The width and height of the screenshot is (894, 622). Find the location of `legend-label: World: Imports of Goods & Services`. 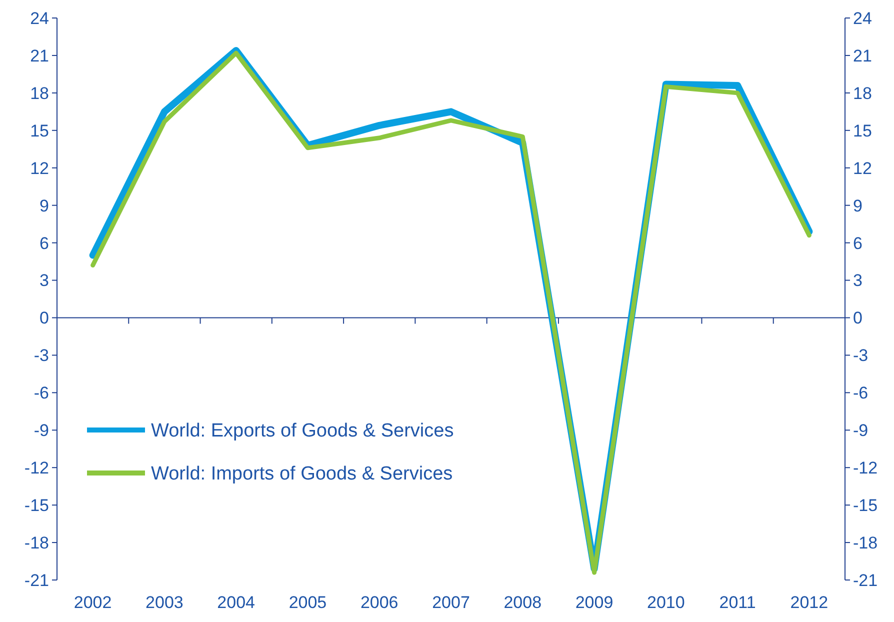

legend-label: World: Imports of Goods & Services is located at coordinates (302, 474).